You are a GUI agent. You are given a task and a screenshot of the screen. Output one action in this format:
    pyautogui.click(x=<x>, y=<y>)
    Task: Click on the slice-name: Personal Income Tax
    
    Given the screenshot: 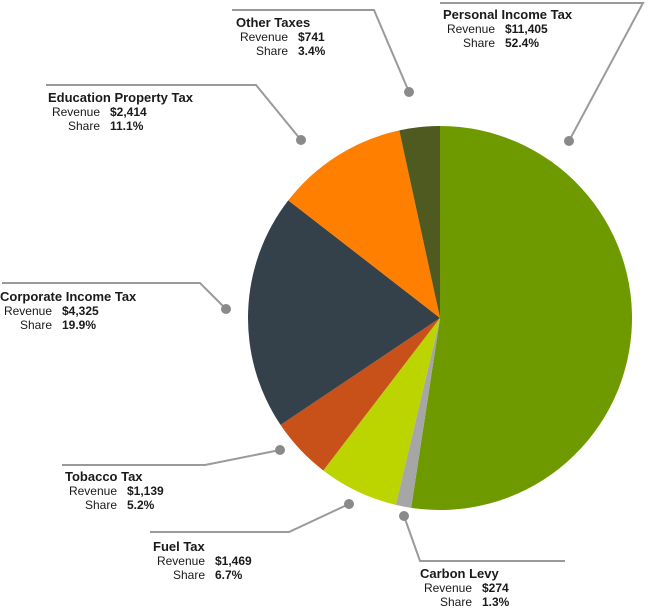 What is the action you would take?
    pyautogui.click(x=508, y=14)
    